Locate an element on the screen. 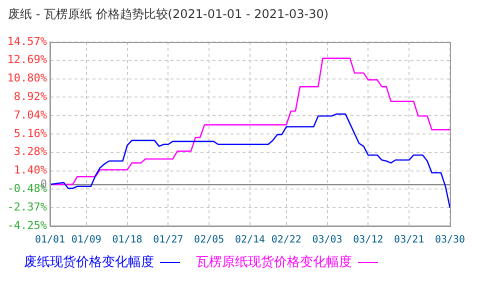 This screenshot has height=300, width=500. x-tick-label: 02/05 is located at coordinates (209, 240).